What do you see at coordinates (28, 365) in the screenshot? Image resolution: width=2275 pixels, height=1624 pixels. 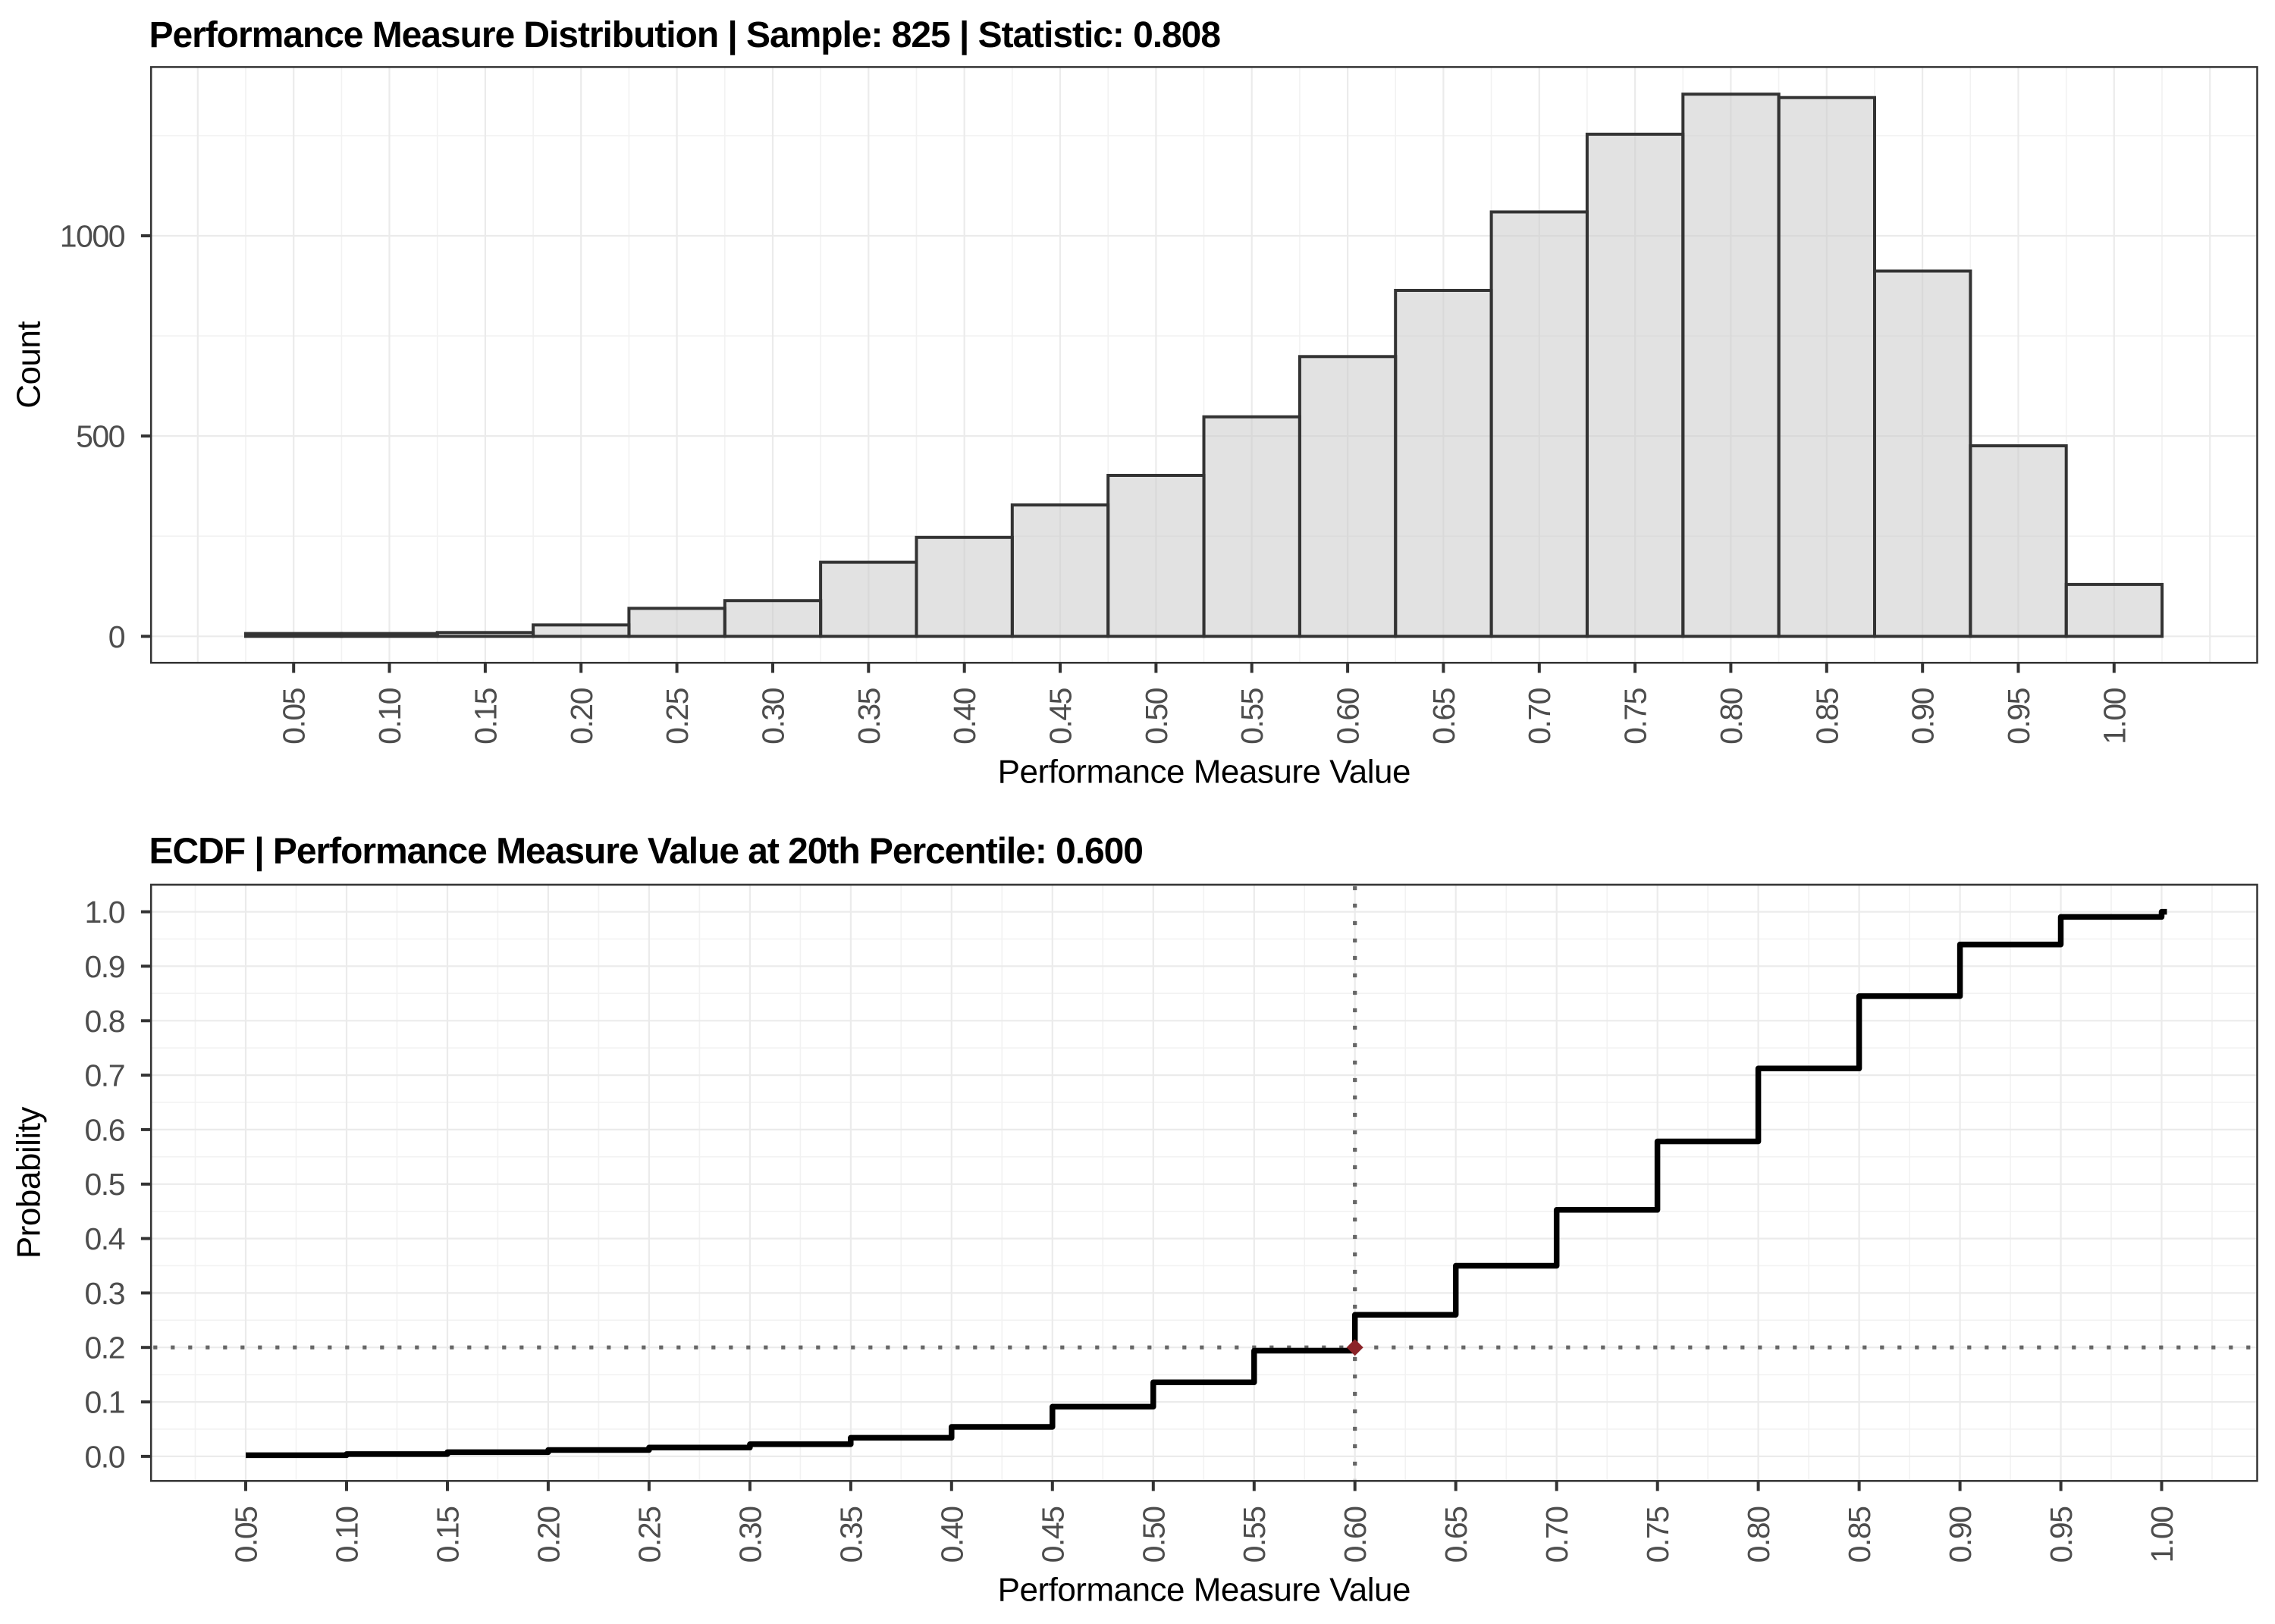 I see `svg-text: Count` at bounding box center [28, 365].